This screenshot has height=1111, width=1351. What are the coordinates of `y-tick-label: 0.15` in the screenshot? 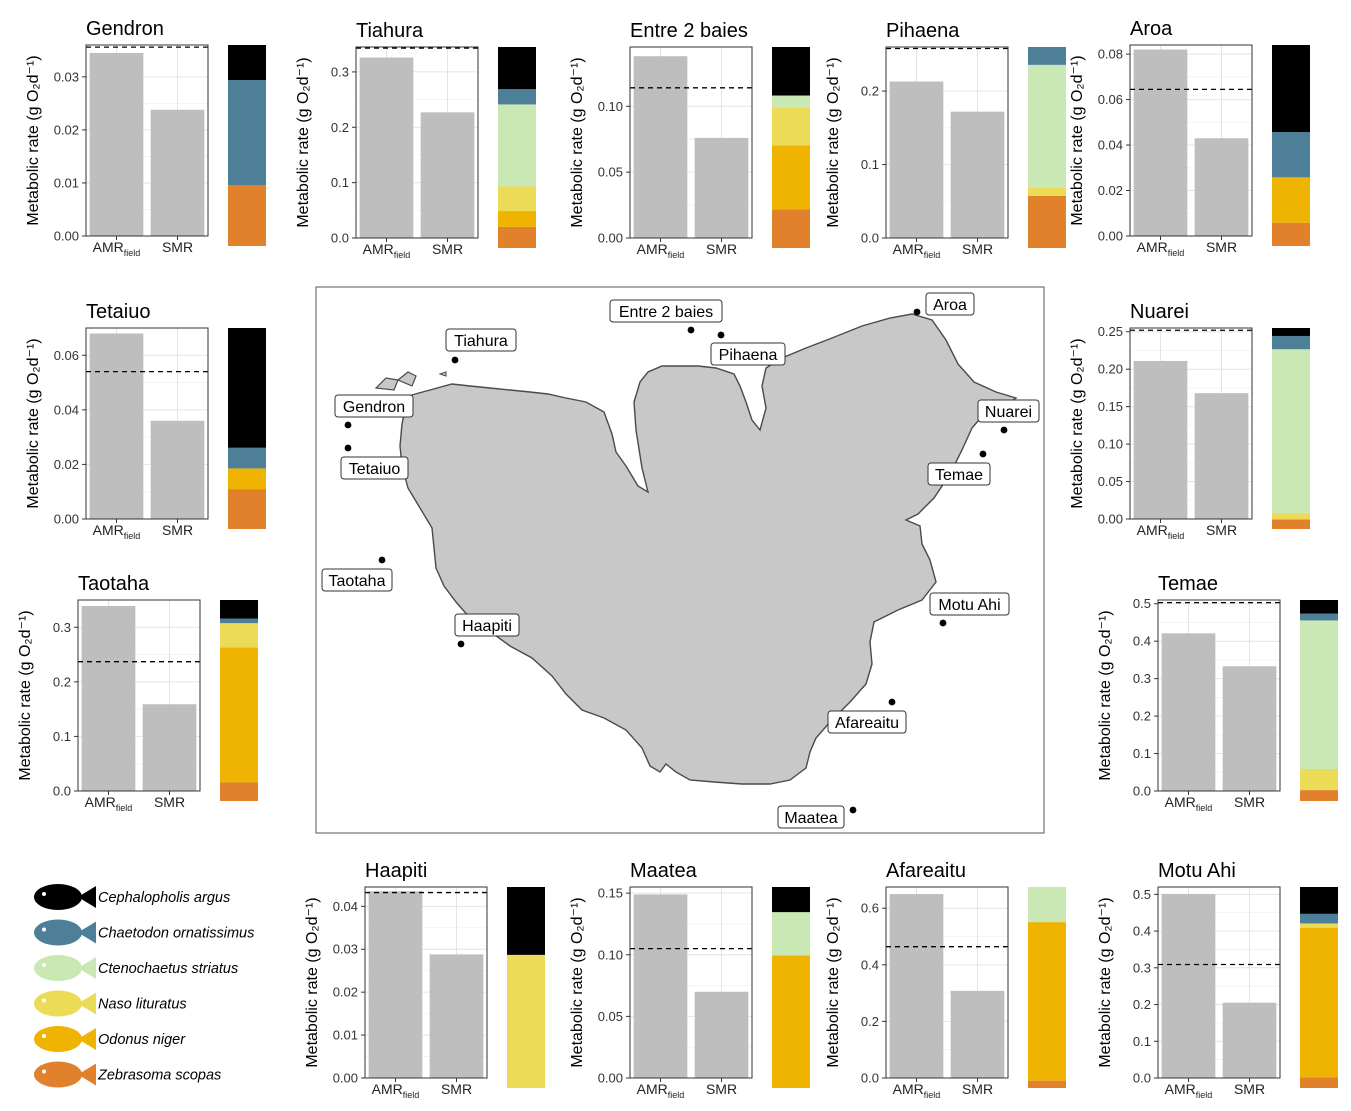 It's located at (1110, 406).